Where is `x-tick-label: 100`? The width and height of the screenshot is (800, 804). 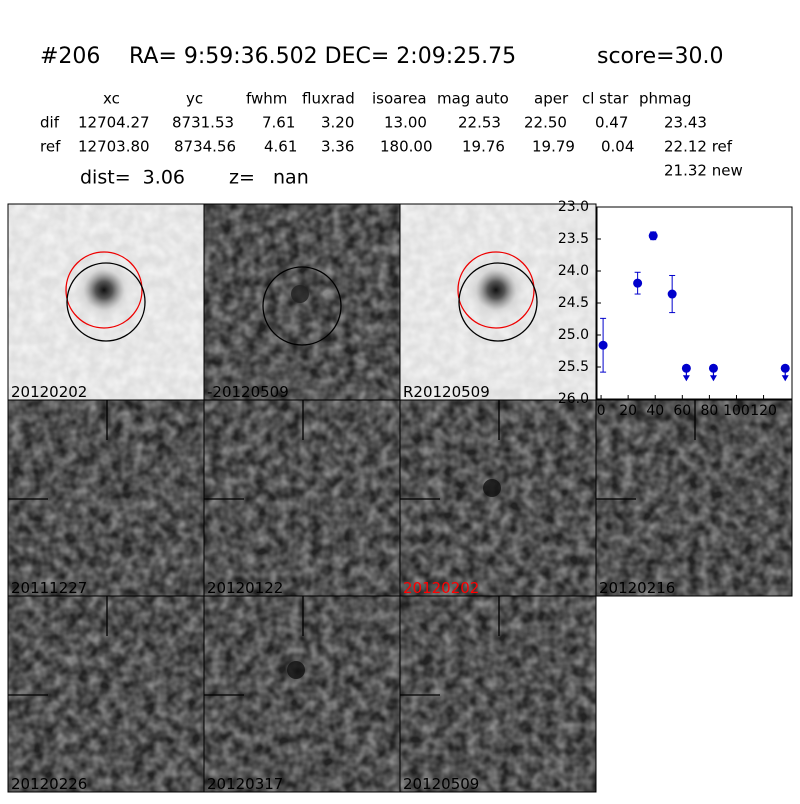
x-tick-label: 100 is located at coordinates (736, 411).